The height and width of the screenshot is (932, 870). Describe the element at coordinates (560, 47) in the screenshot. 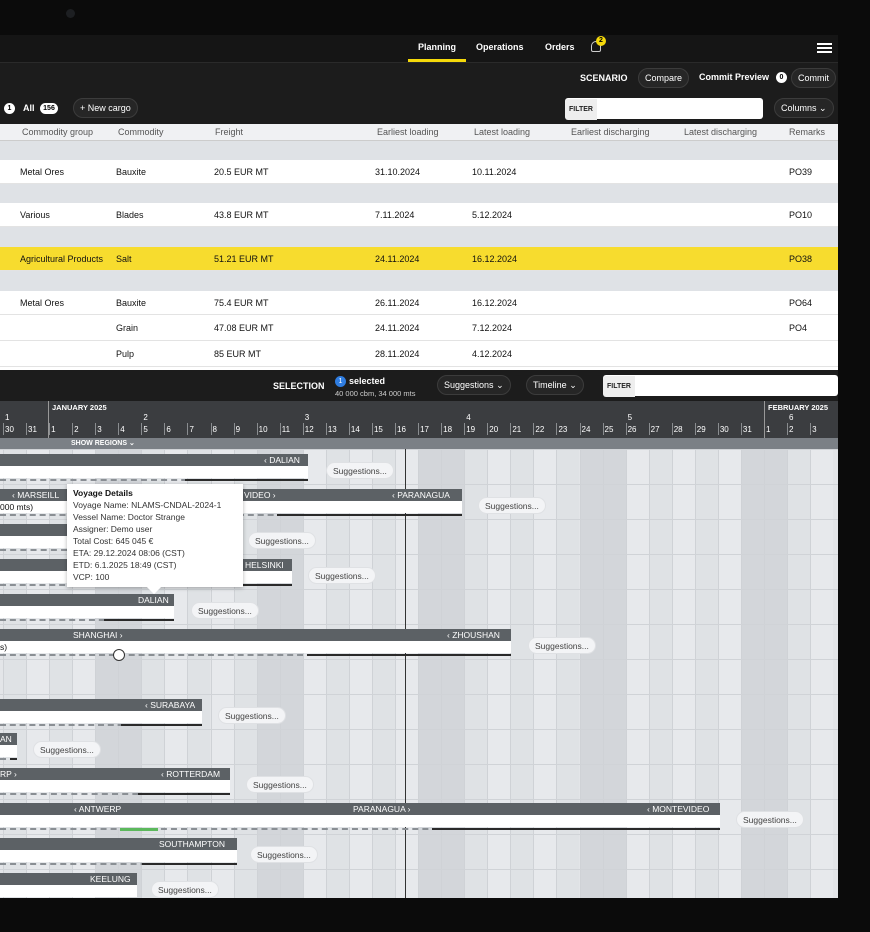

I see `tab-orders: Orders` at that location.